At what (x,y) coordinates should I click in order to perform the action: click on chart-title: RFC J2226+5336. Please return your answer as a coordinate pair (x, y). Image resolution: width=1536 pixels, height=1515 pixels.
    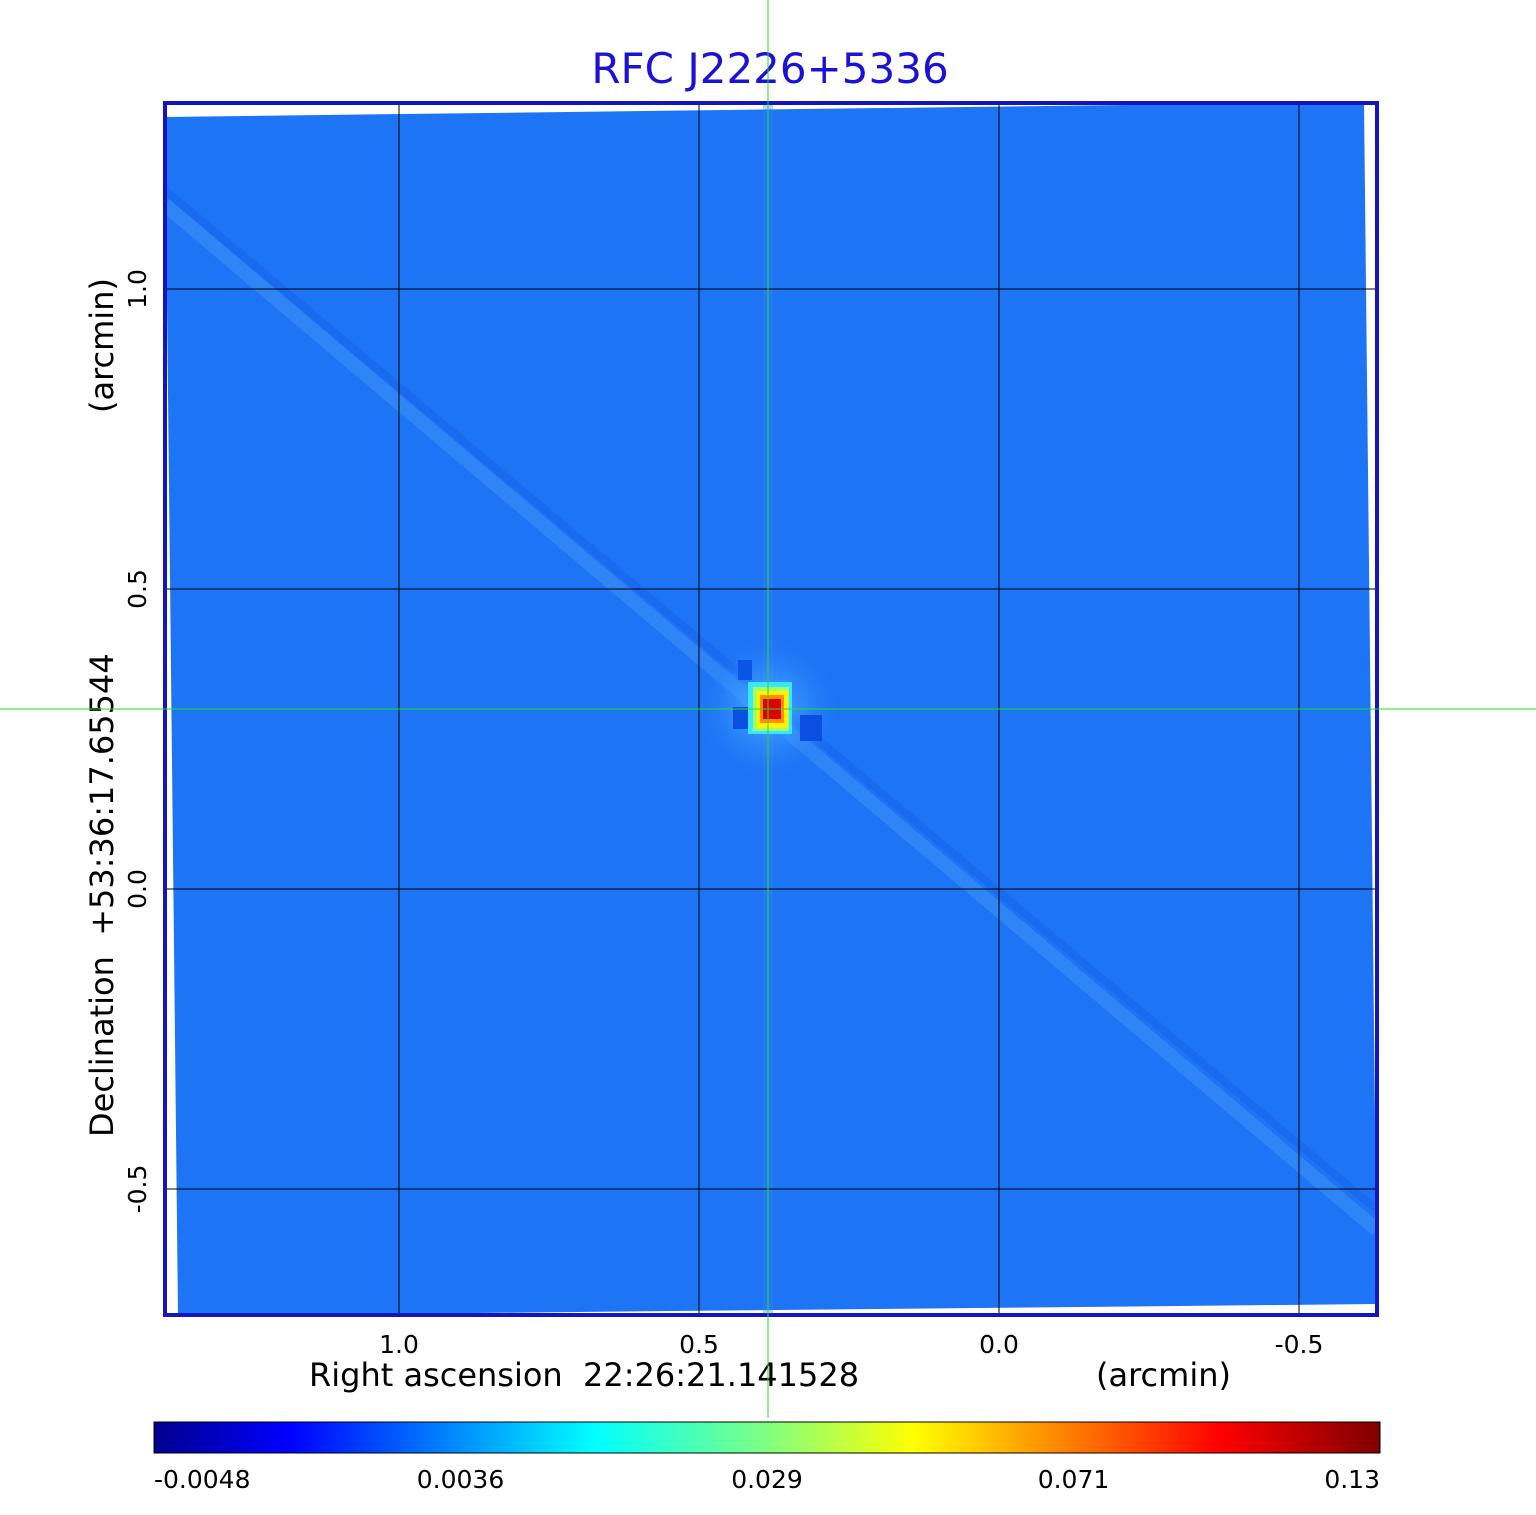
    Looking at the image, I should click on (769, 68).